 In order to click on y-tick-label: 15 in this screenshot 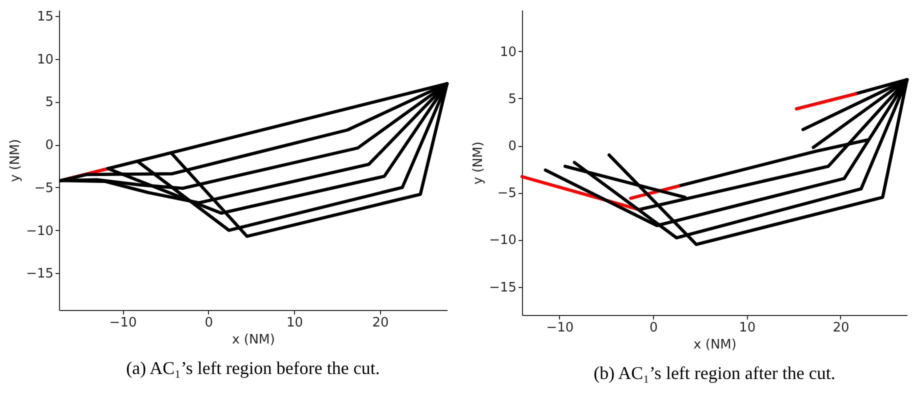, I will do `click(45, 17)`.